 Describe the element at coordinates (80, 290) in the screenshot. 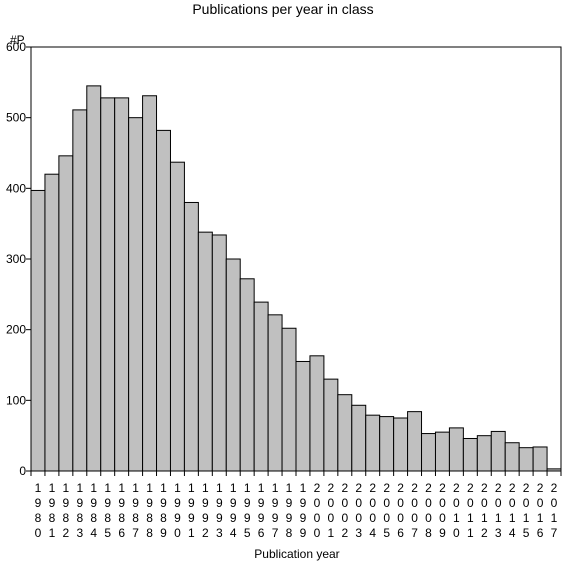

I see `bar-1983` at that location.